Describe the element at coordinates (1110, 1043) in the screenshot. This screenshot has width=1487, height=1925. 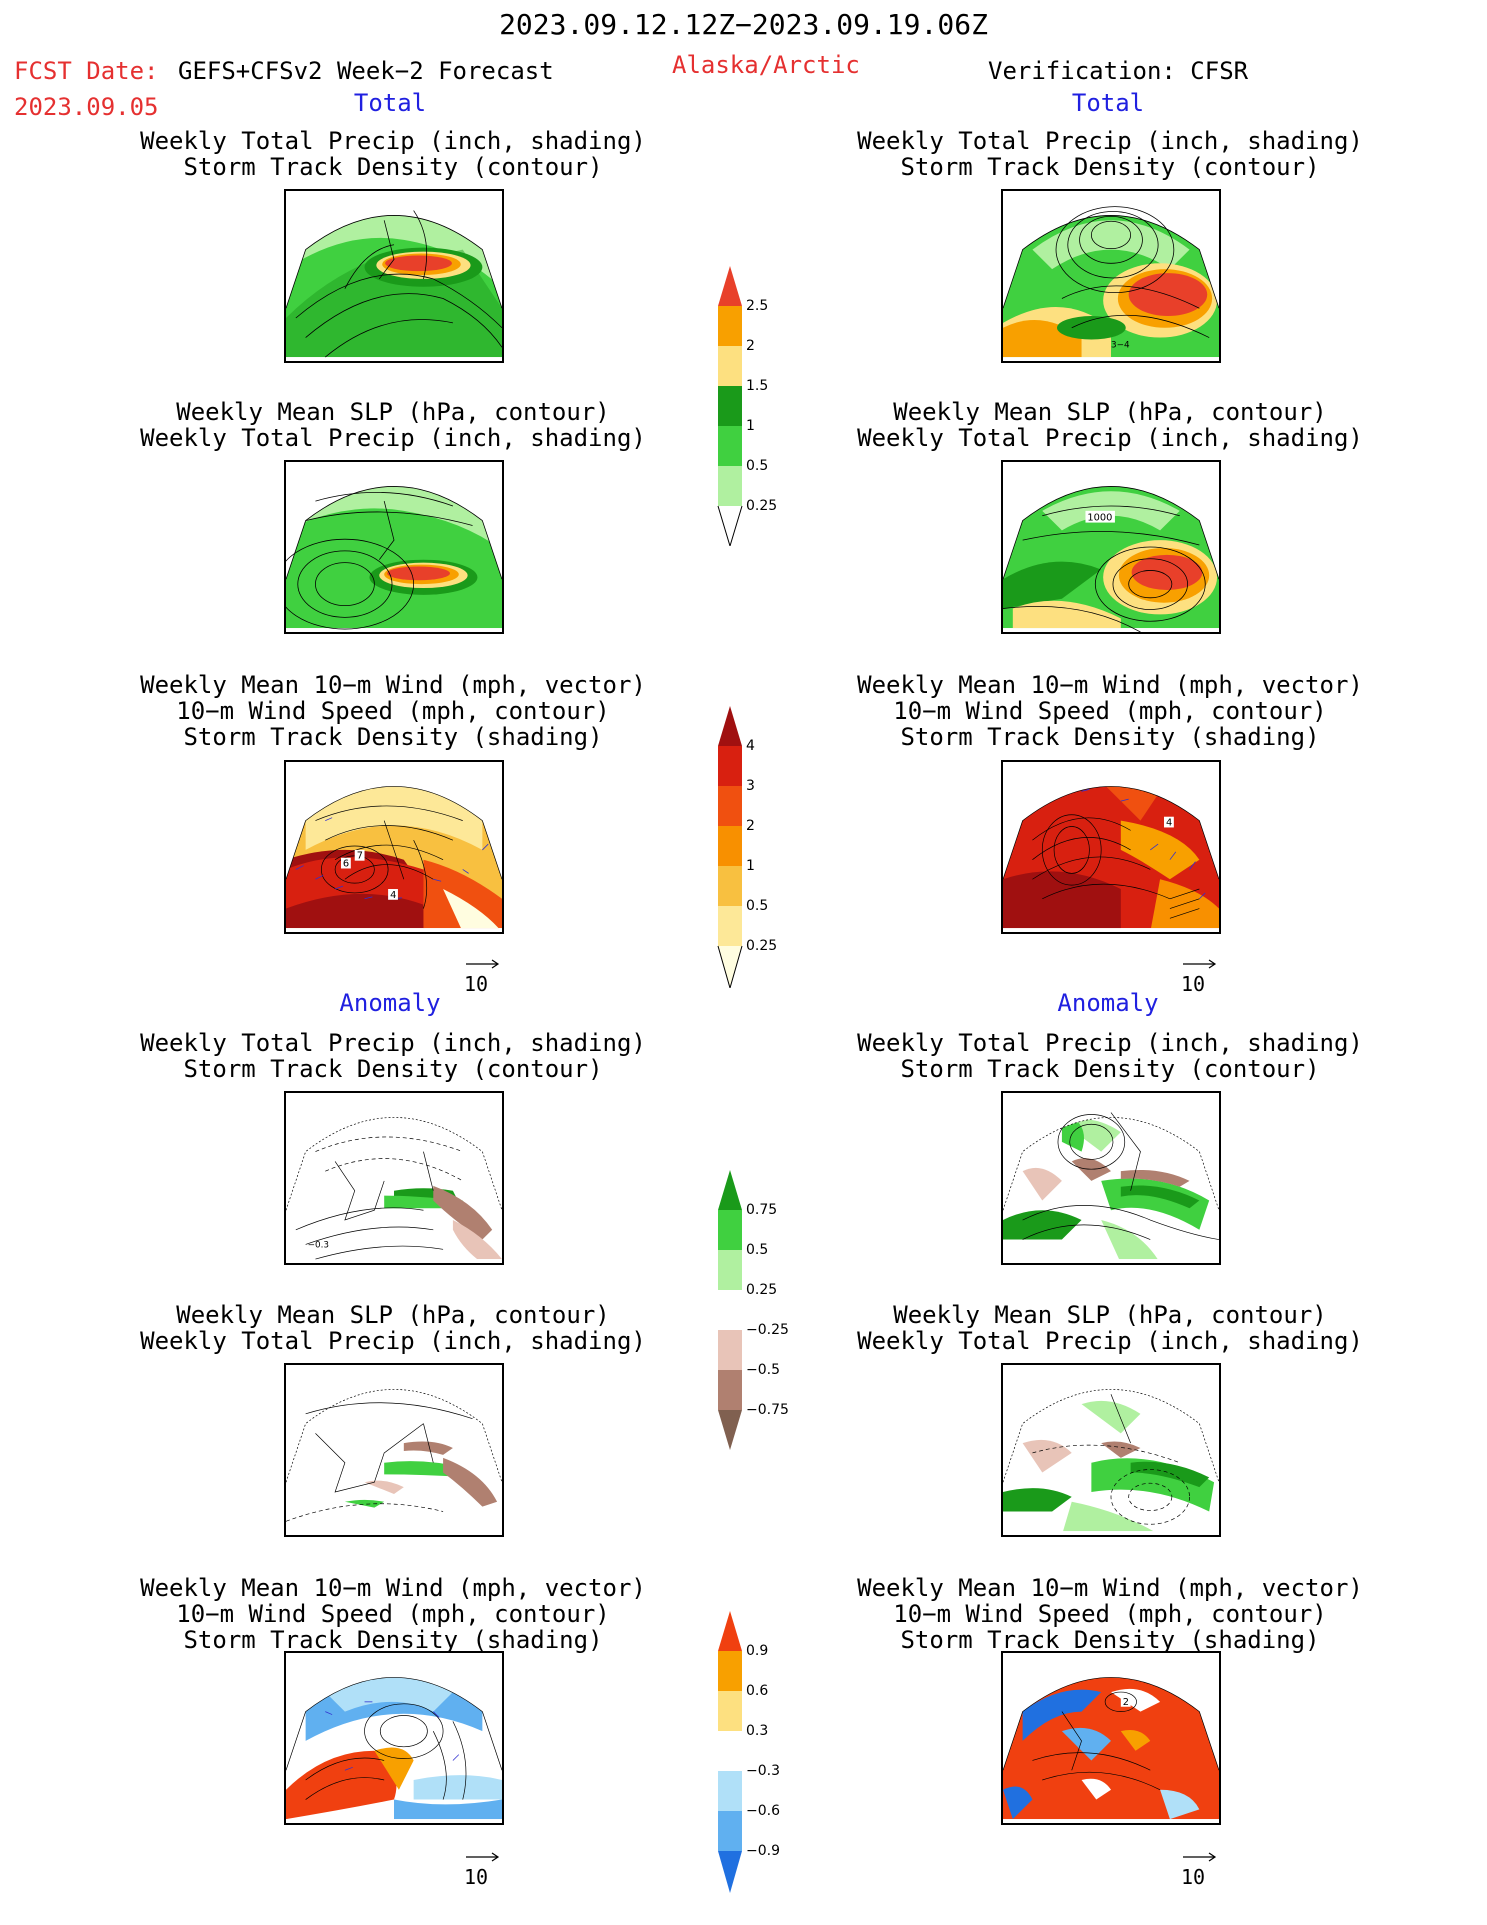
I see `panel-title-r4-line1: Weekly Total Precip (inch, shading)` at that location.